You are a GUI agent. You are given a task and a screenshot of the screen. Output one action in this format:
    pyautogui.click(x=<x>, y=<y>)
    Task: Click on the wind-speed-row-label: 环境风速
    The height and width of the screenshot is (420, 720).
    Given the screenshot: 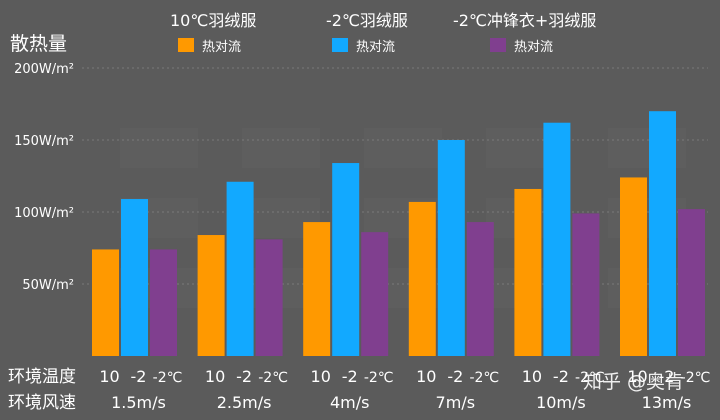 What is the action you would take?
    pyautogui.click(x=42, y=403)
    